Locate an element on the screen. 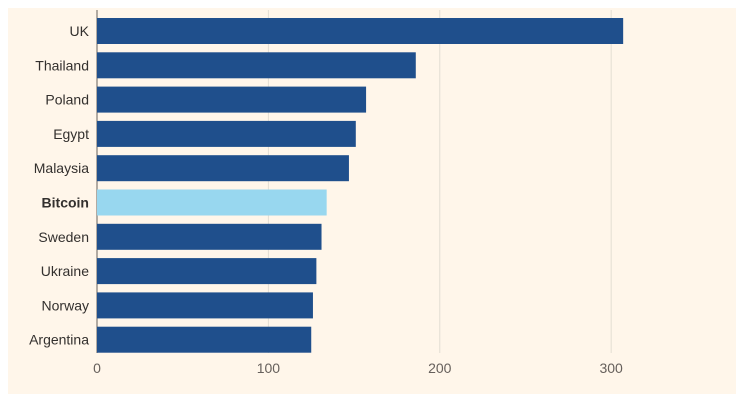 The width and height of the screenshot is (750, 410). bar-egypt is located at coordinates (226, 133).